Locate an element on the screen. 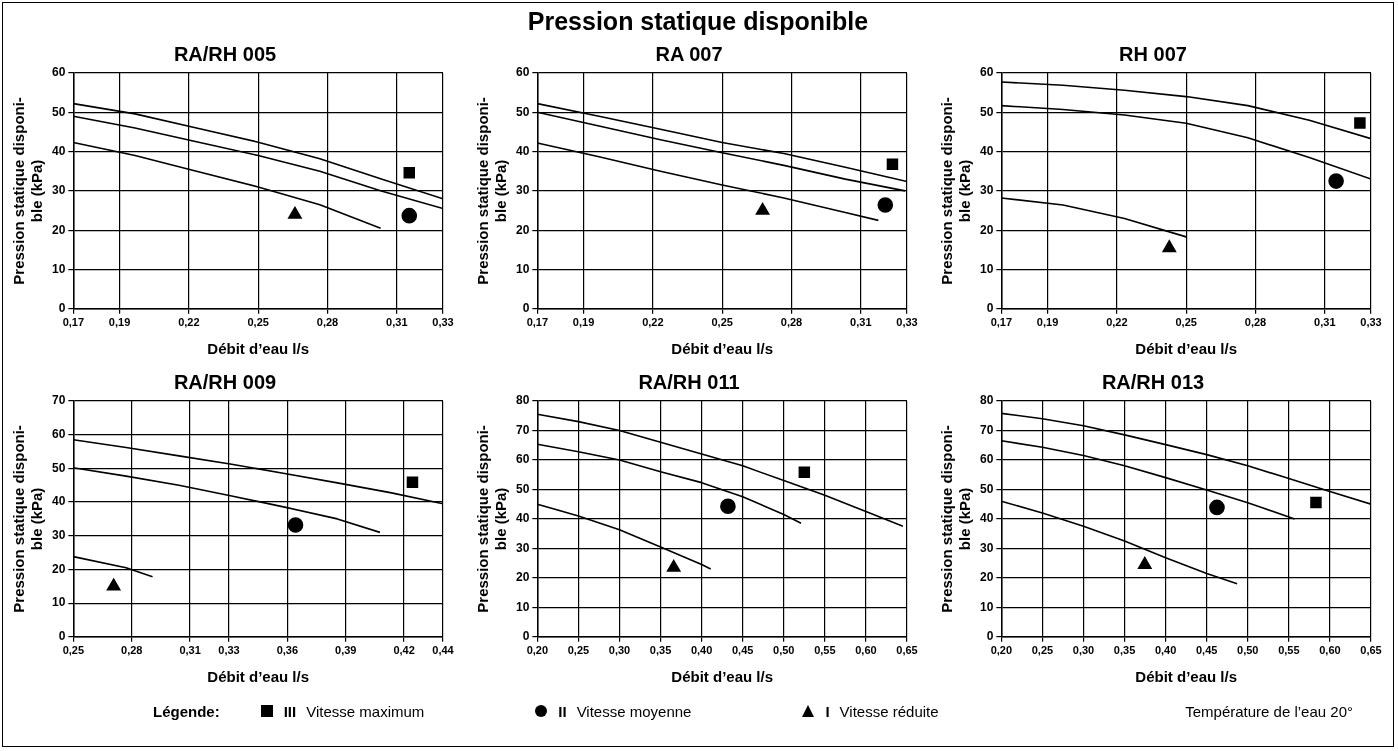 The width and height of the screenshot is (1398, 751). text: Pression statique disponible is located at coordinates (698, 21).